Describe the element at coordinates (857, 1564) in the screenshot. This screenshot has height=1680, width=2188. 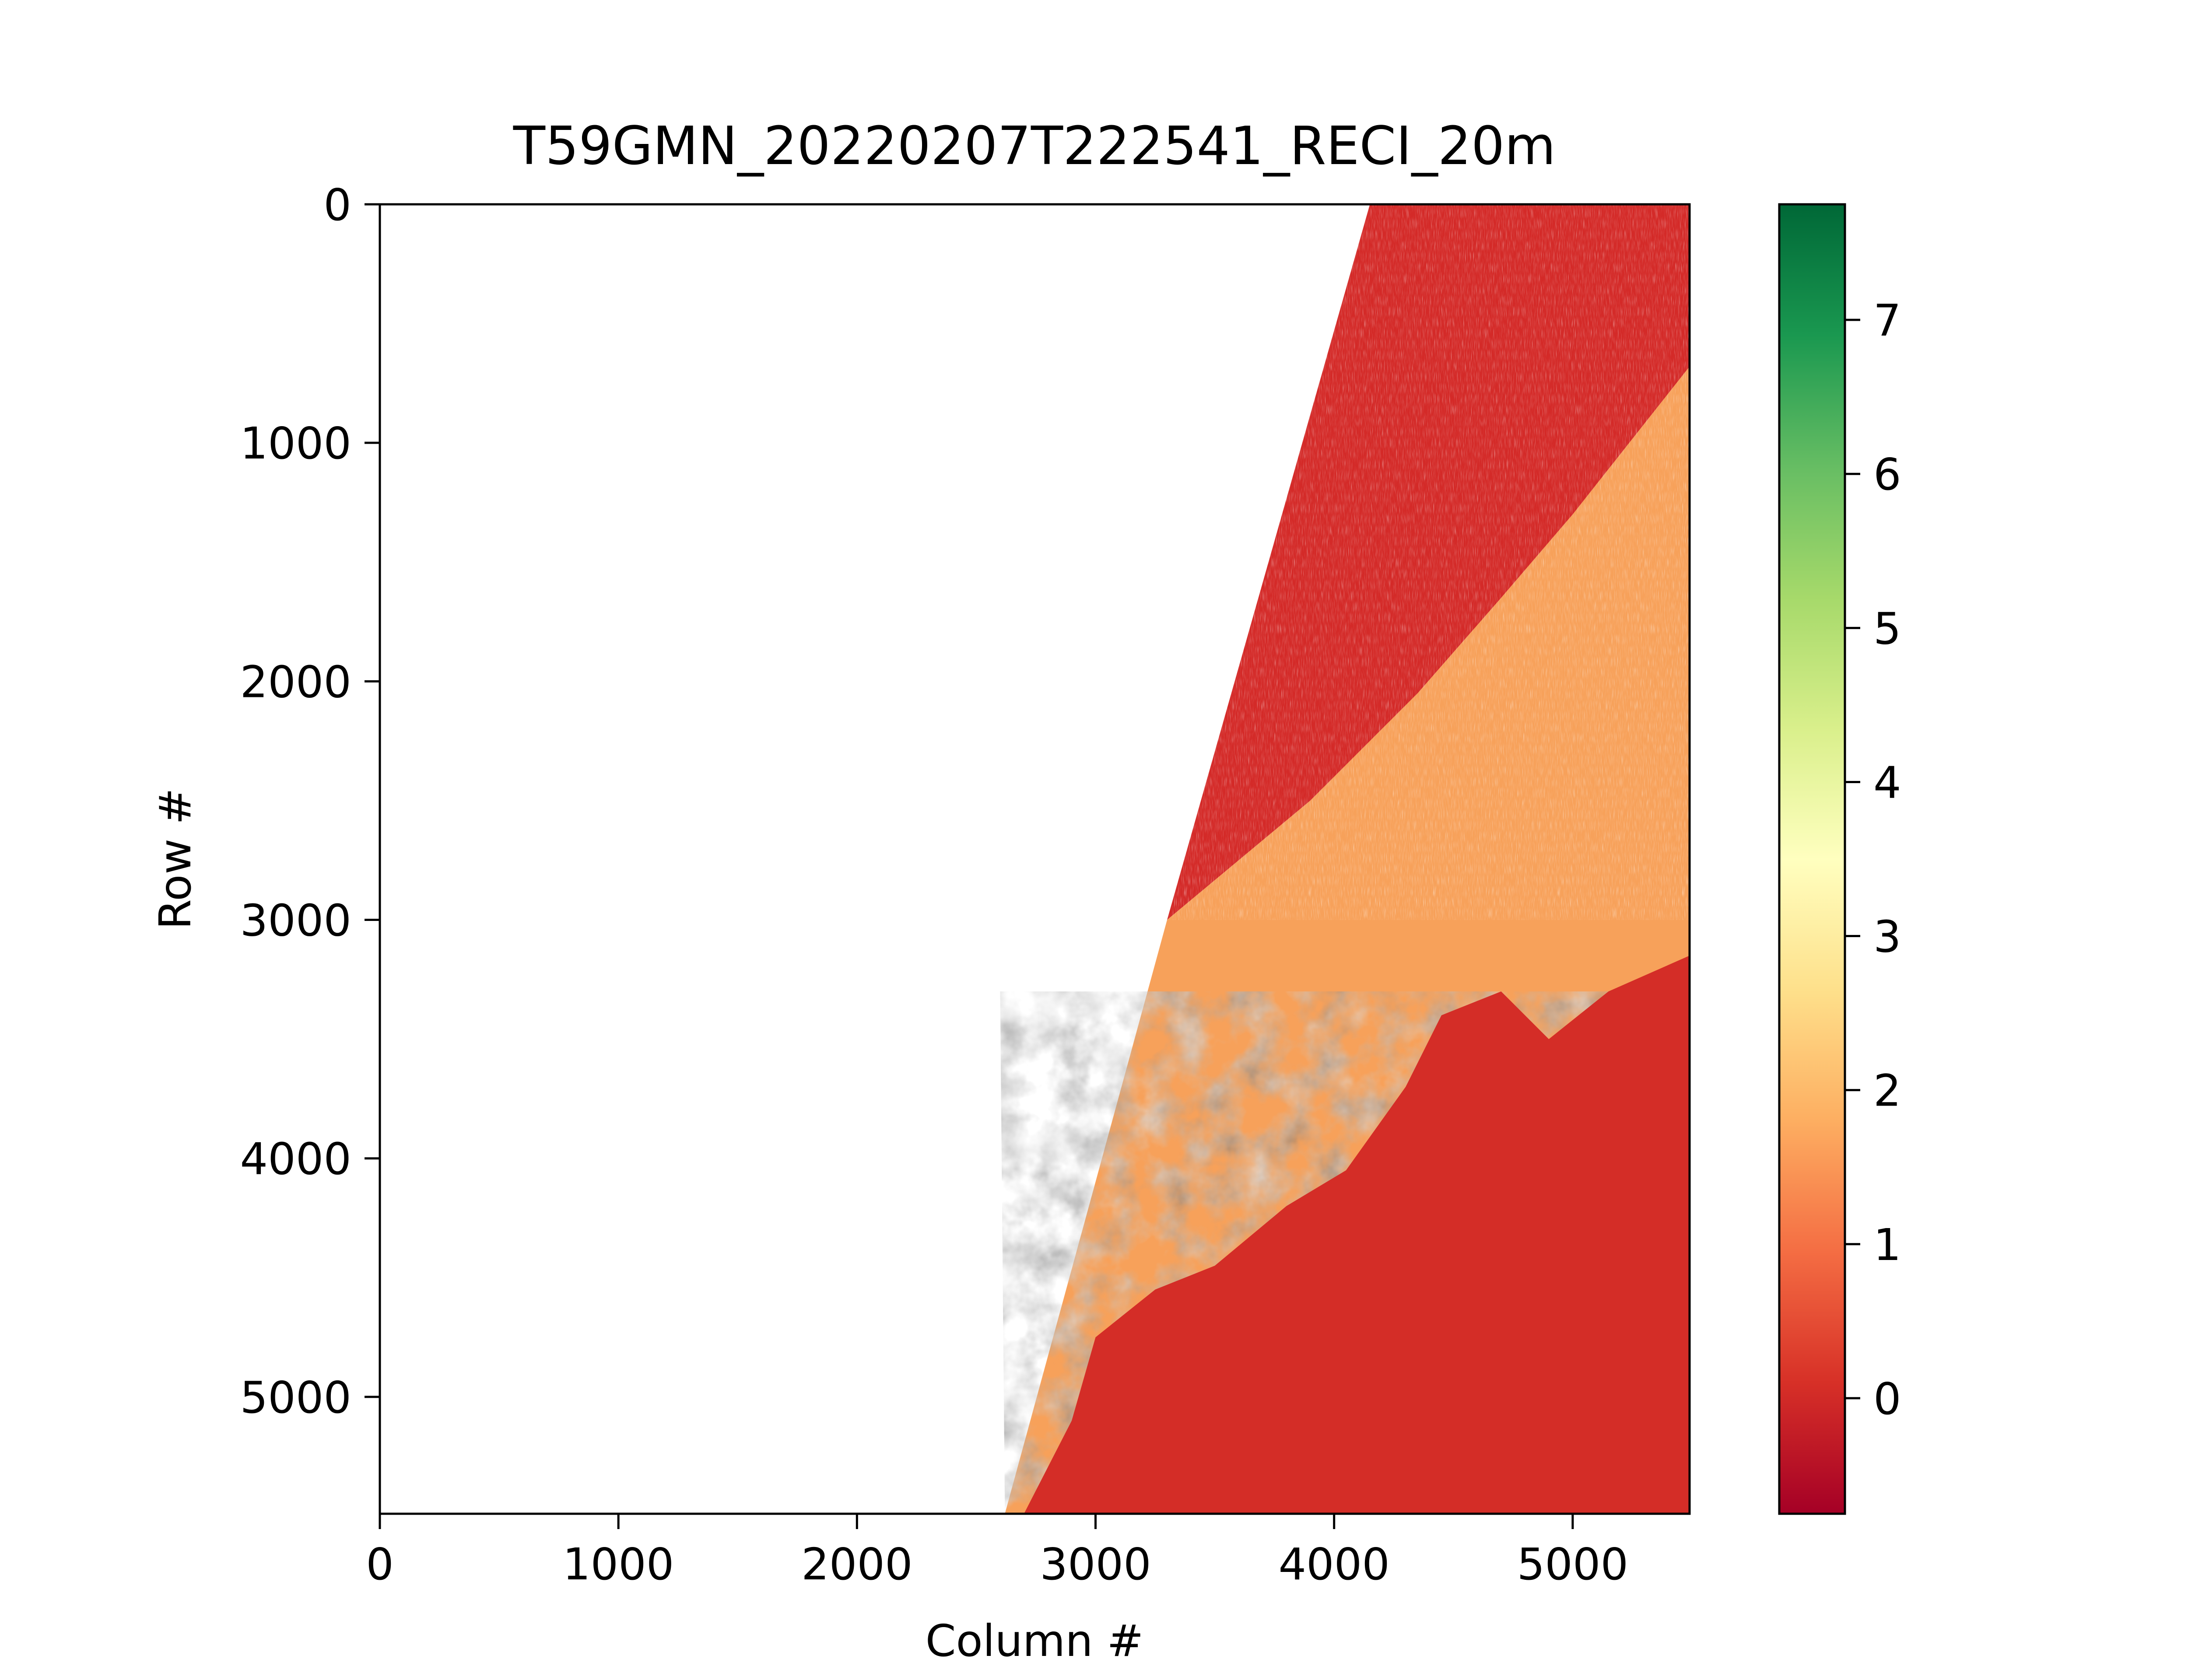
I see `x-tick-label: 2000` at that location.